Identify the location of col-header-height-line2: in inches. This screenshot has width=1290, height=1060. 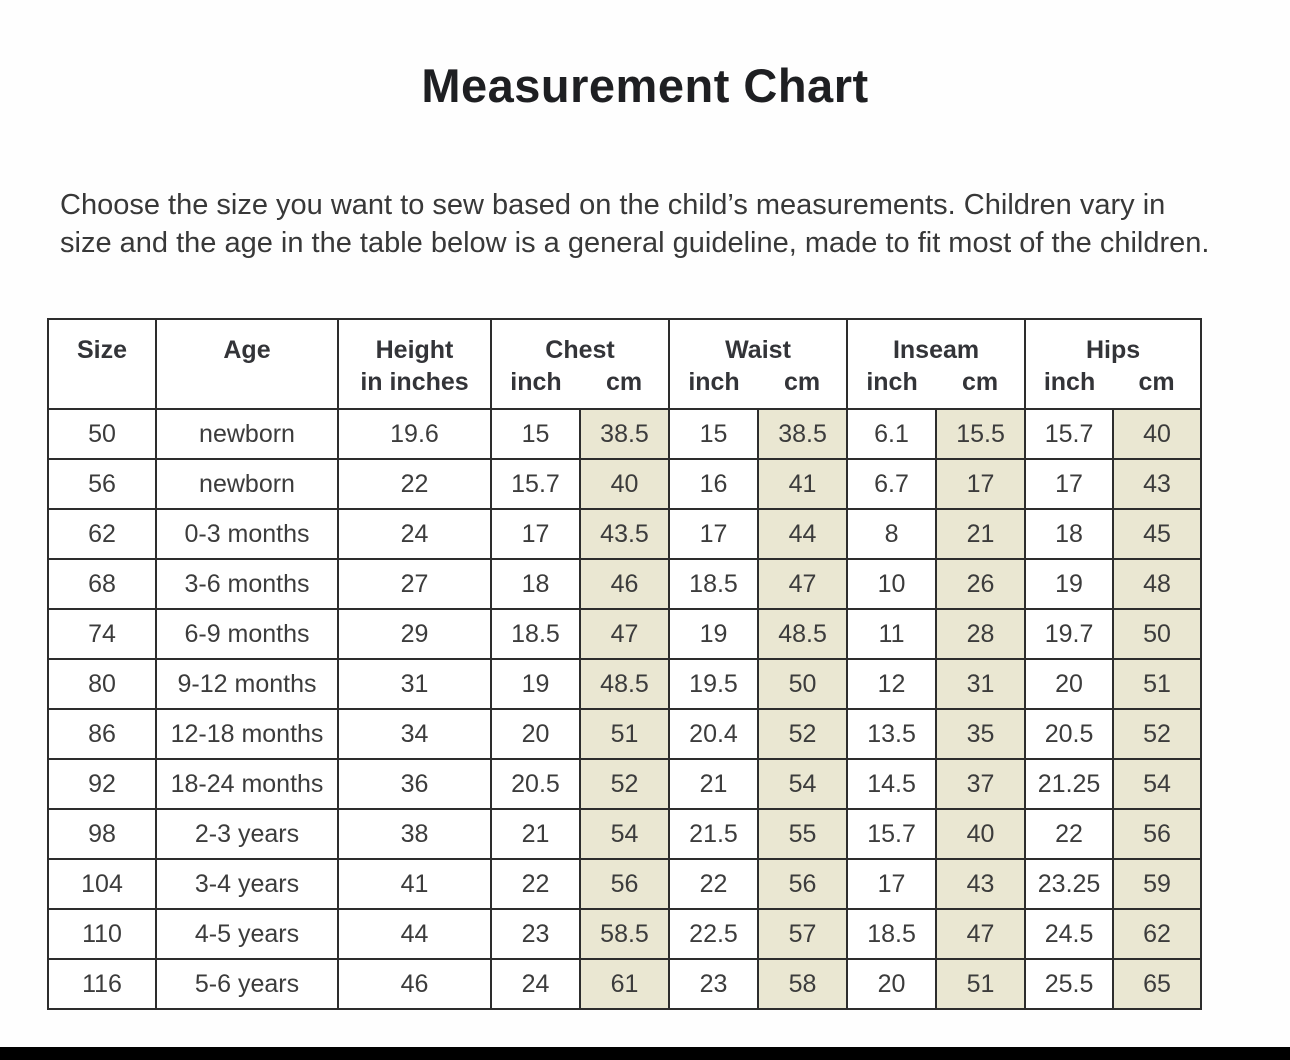
(414, 382).